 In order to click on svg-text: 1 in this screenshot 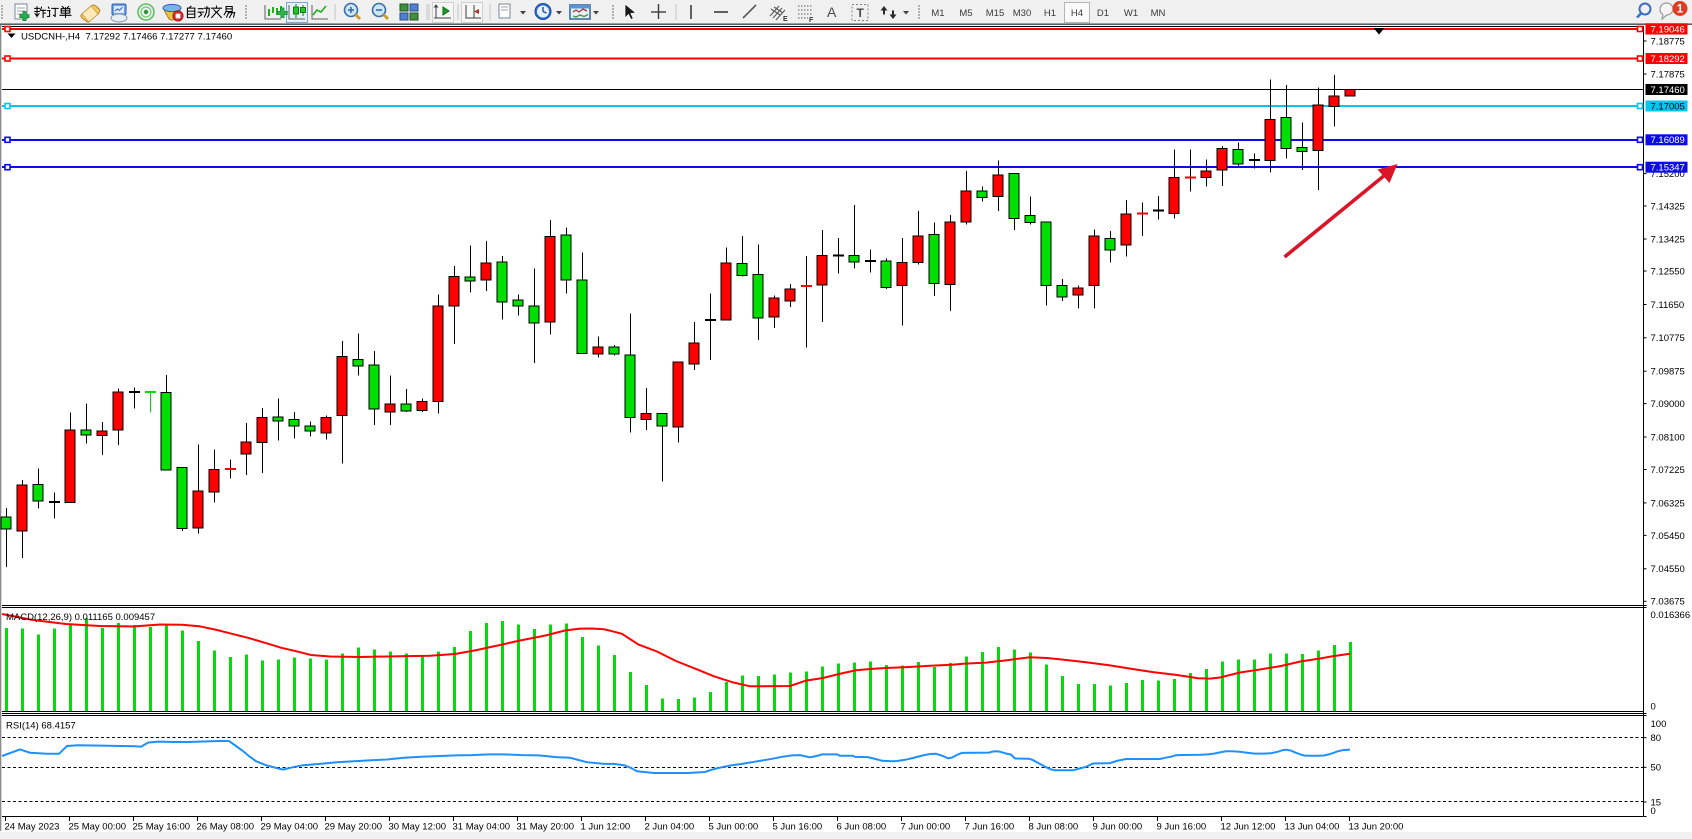, I will do `click(1680, 10)`.